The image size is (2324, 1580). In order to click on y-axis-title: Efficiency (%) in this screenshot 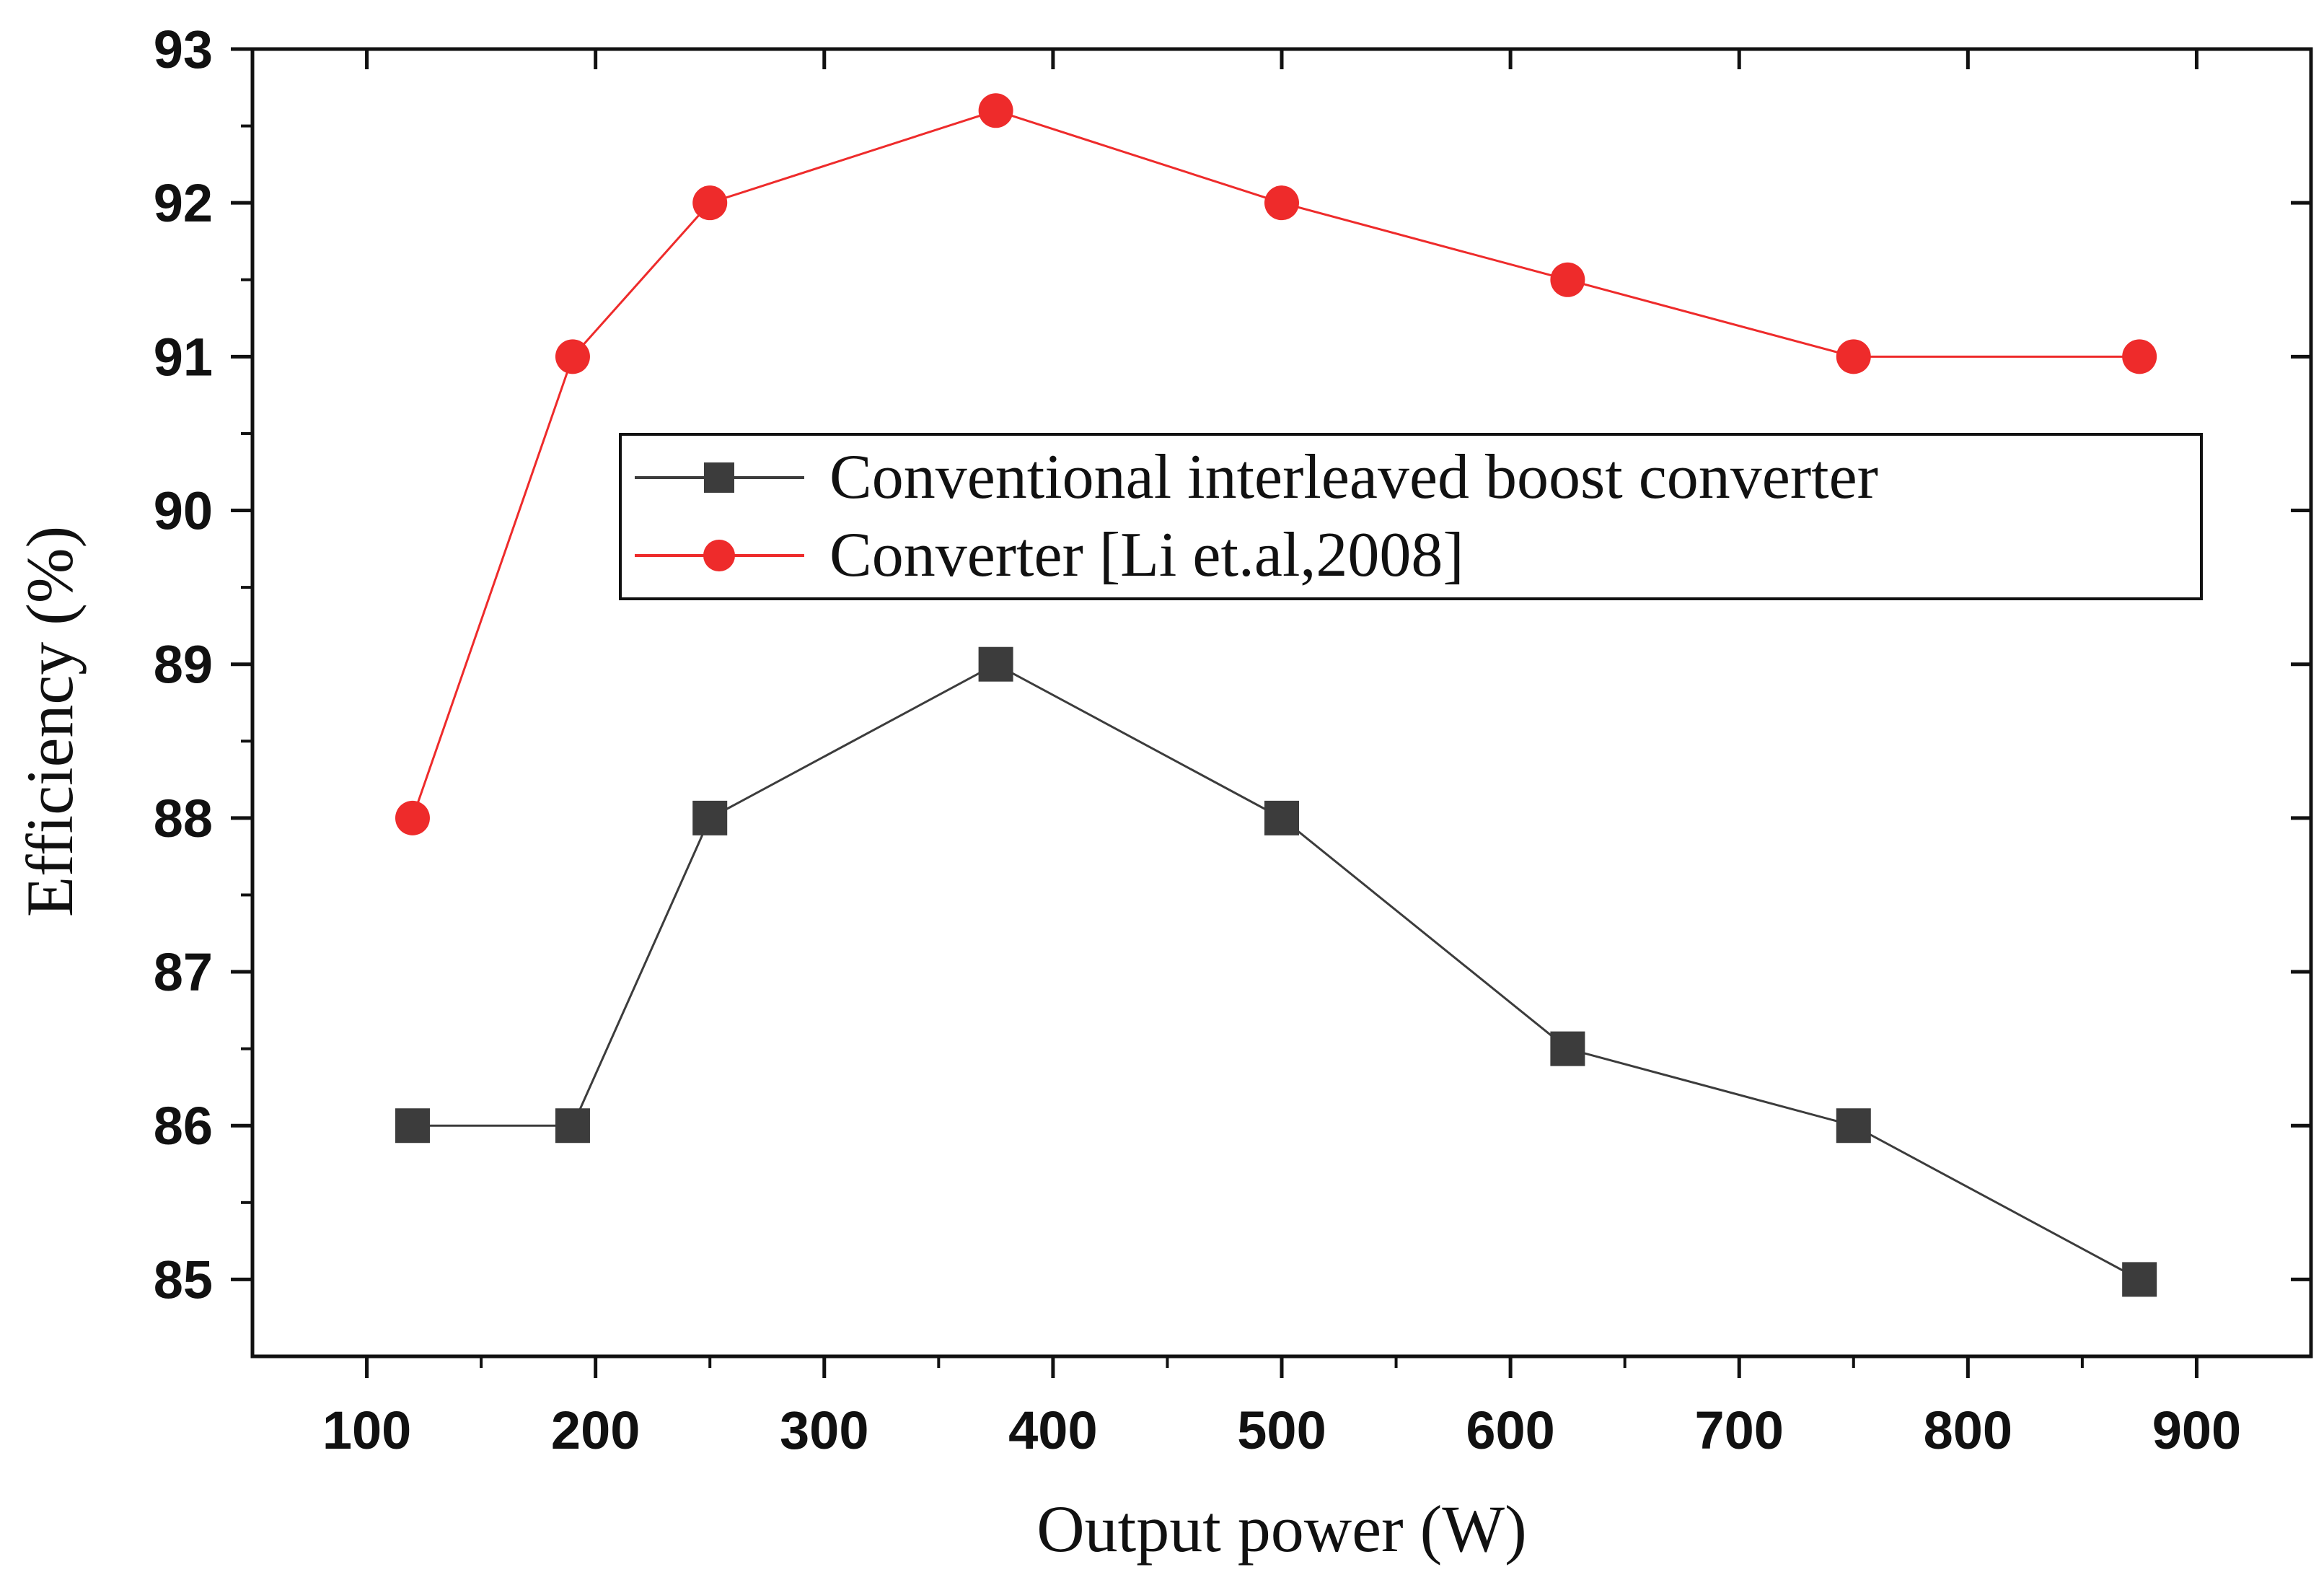, I will do `click(50, 721)`.